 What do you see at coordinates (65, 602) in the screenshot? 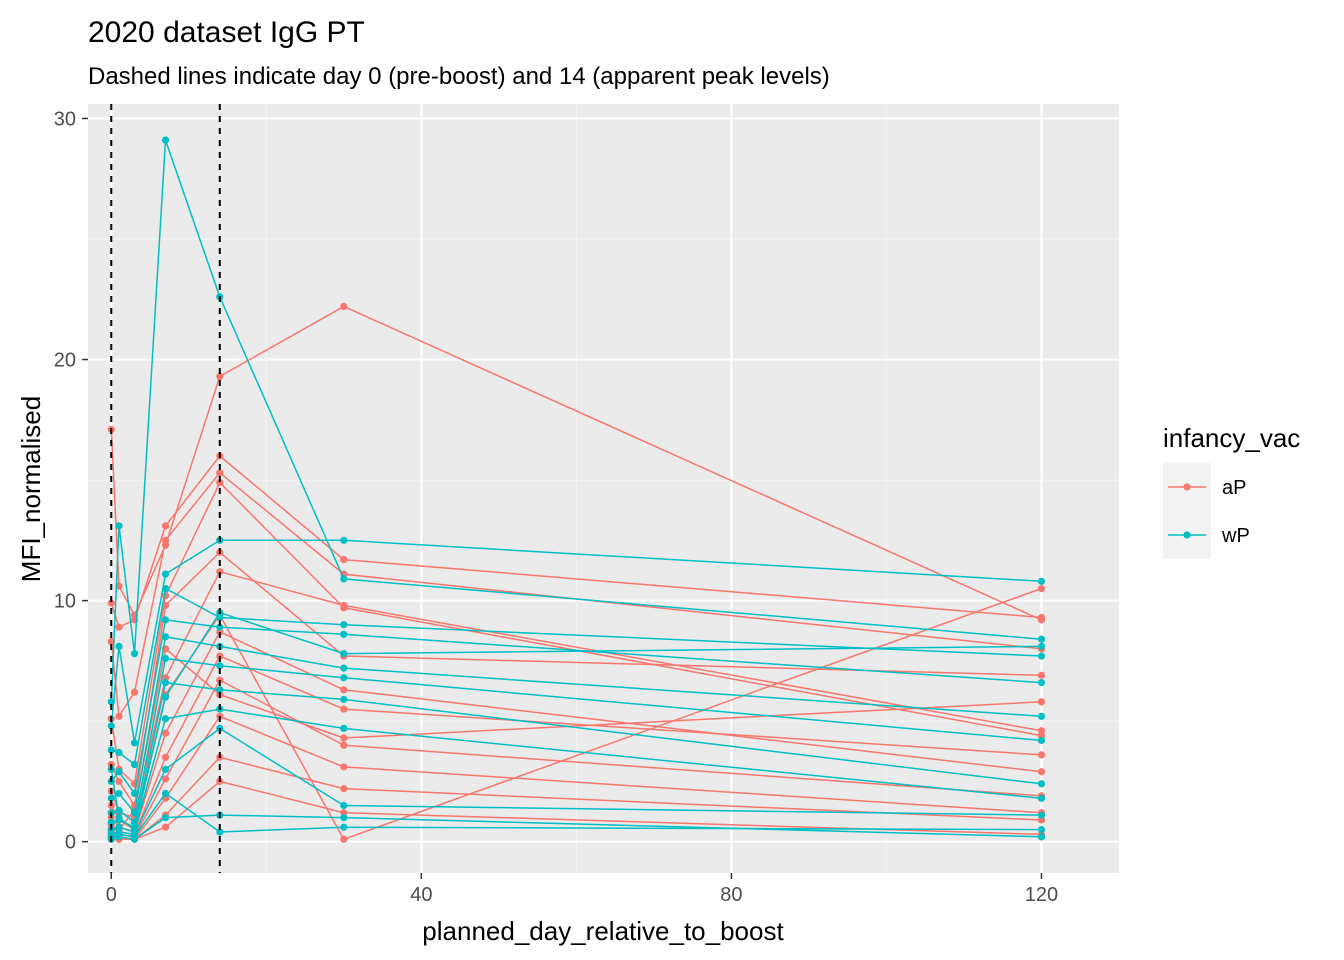
I see `y-tick-label: 10` at bounding box center [65, 602].